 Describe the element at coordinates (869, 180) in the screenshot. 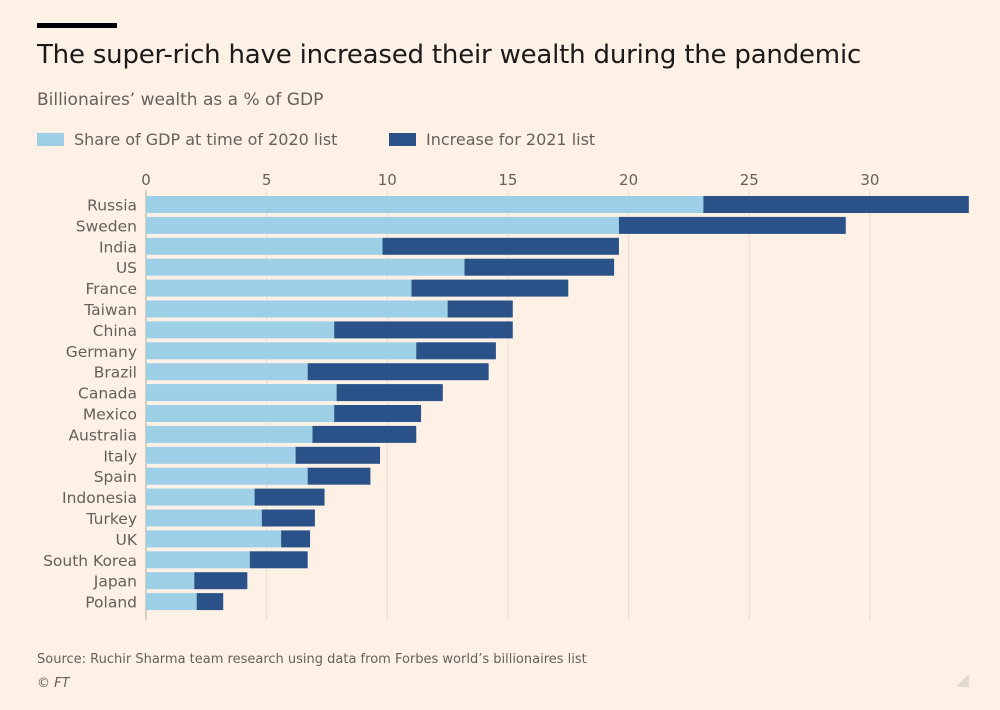

I see `x-tick-label: 30` at that location.